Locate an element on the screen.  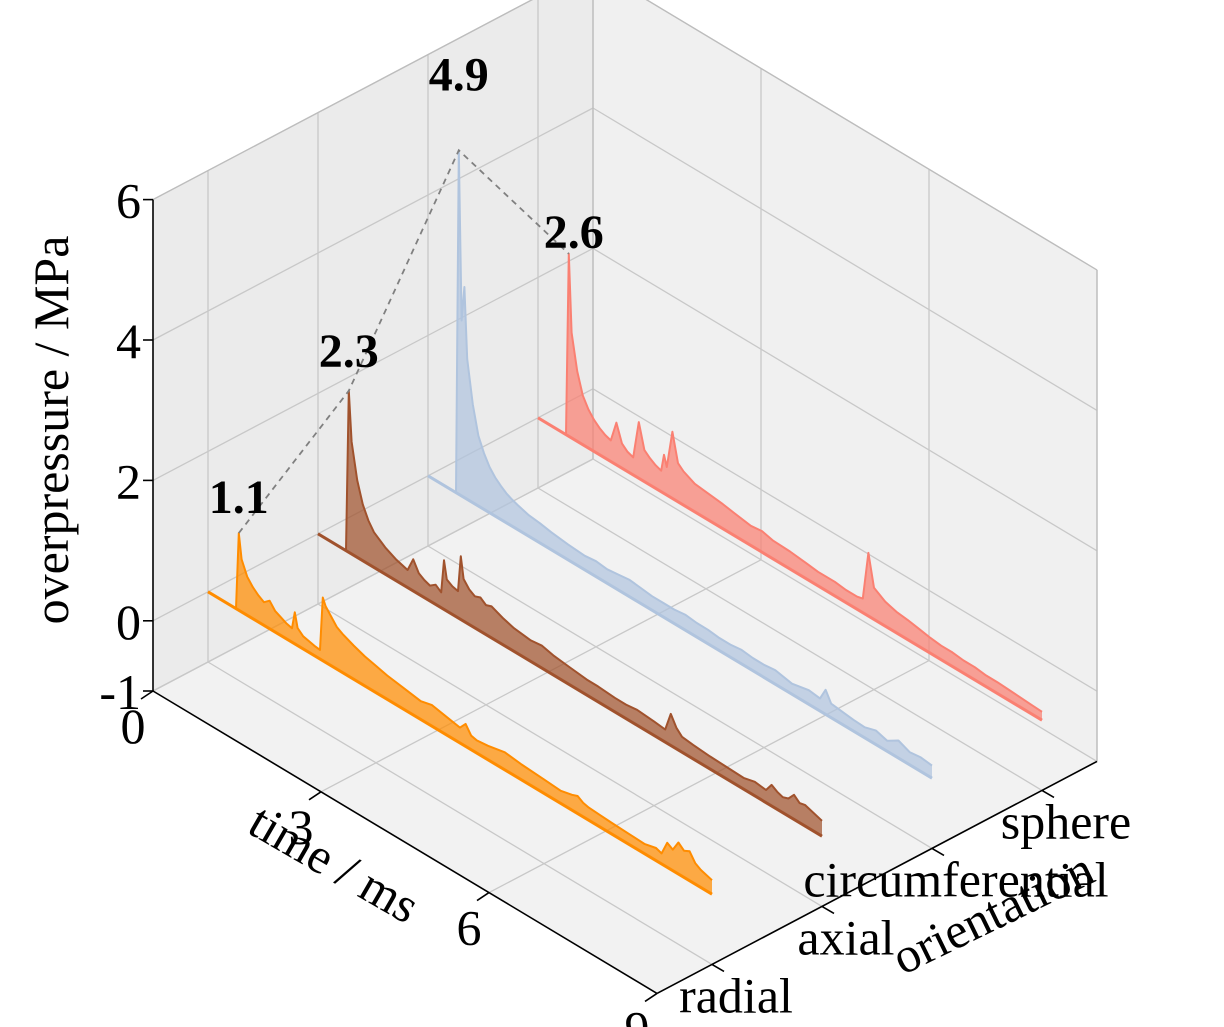
series-baseline-radial is located at coordinates (460, 743).